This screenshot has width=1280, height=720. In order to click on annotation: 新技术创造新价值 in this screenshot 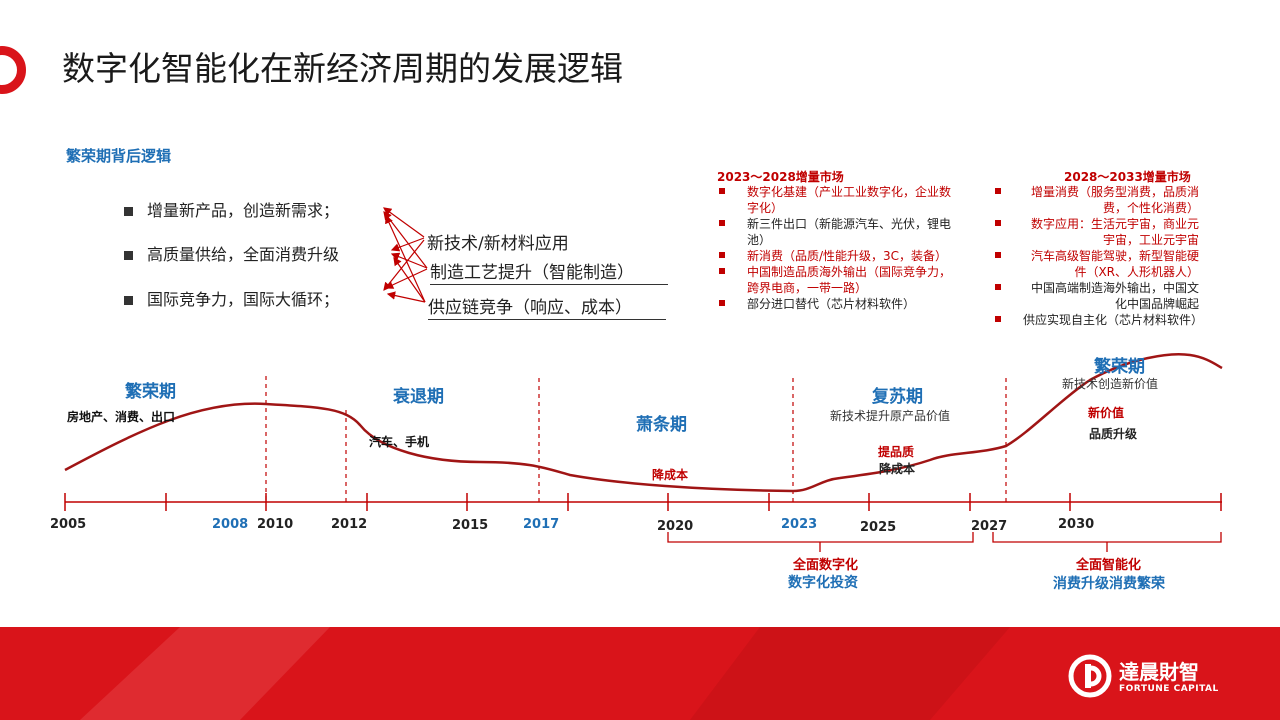, I will do `click(1110, 384)`.